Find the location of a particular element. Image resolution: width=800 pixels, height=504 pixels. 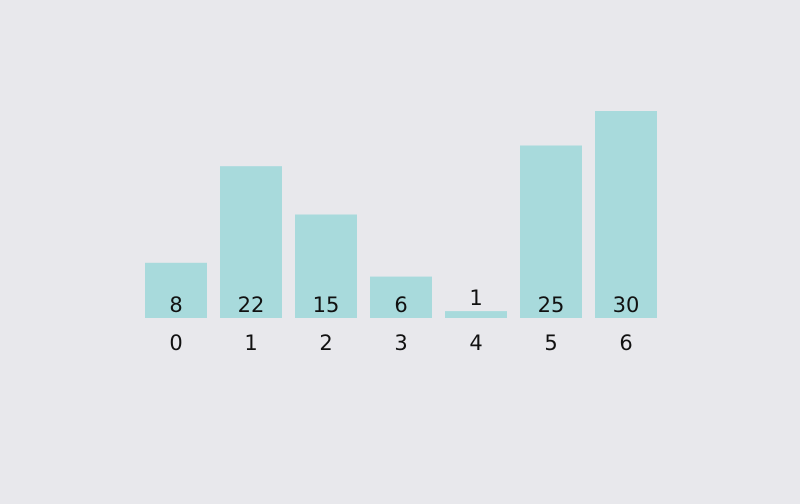

value-label-1: 22 is located at coordinates (251, 305).